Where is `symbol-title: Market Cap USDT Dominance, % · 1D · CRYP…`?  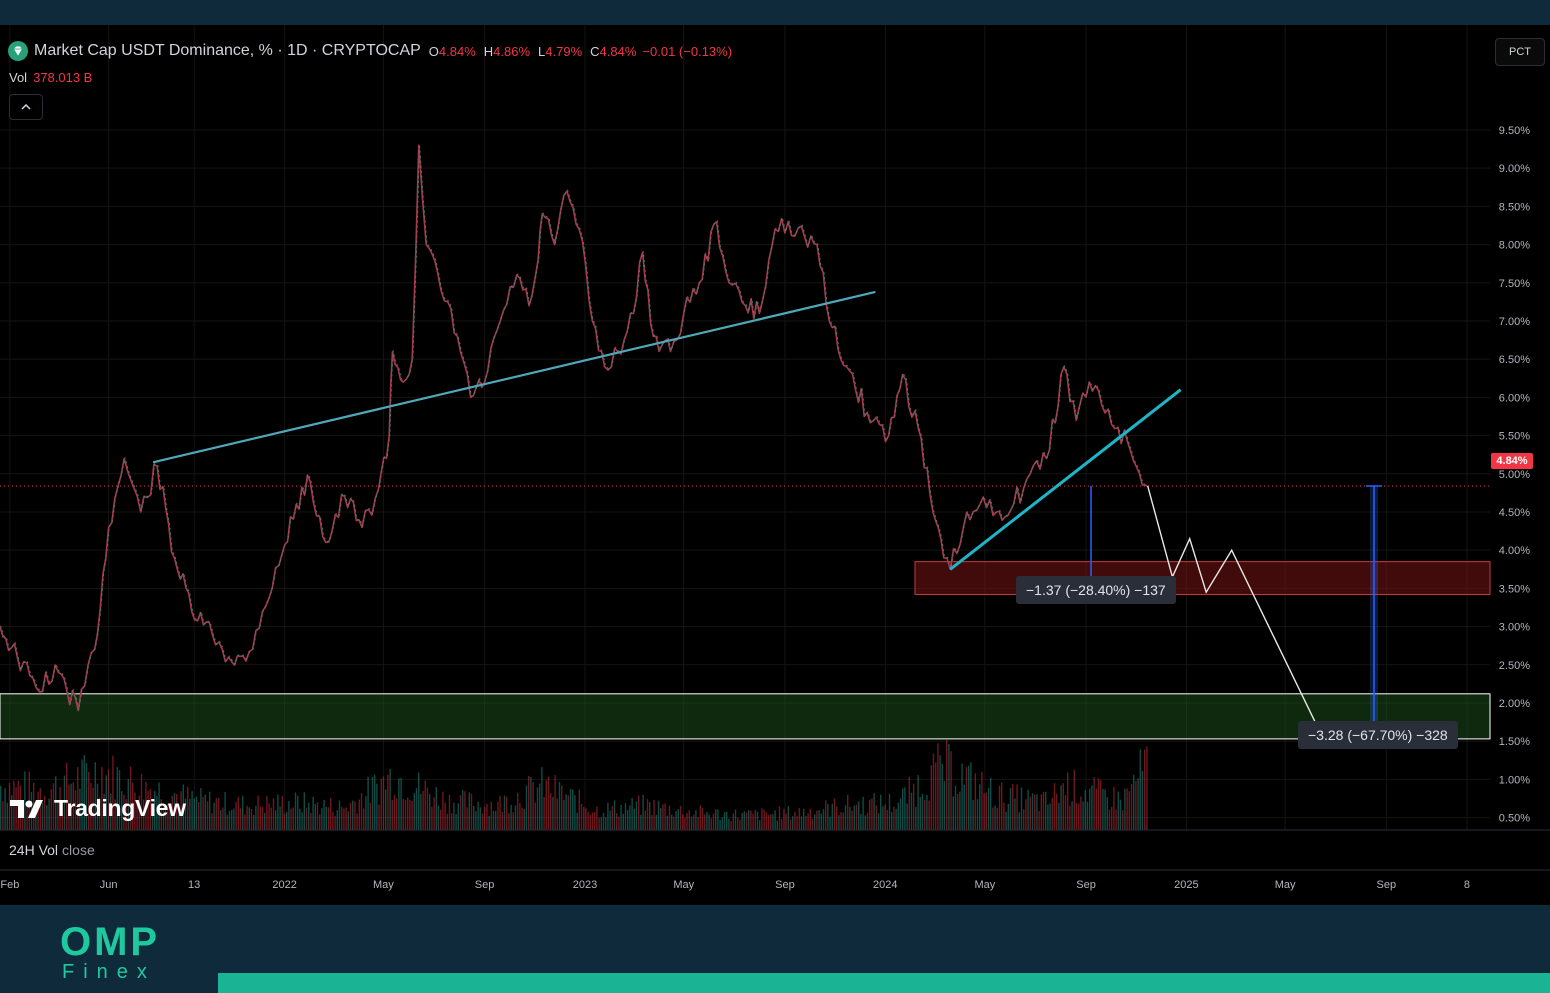 symbol-title: Market Cap USDT Dominance, % · 1D · CRYP… is located at coordinates (227, 50).